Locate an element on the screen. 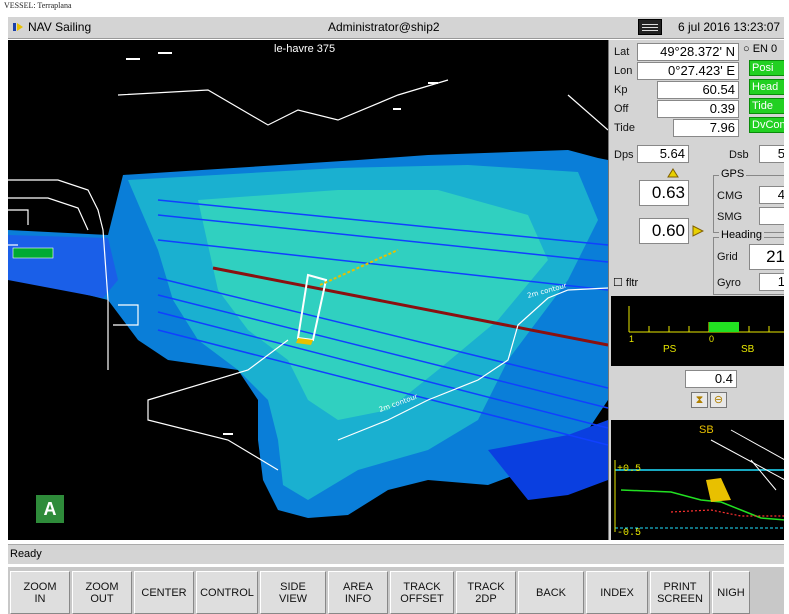  scale-center-tick: 0 is located at coordinates (712, 339).